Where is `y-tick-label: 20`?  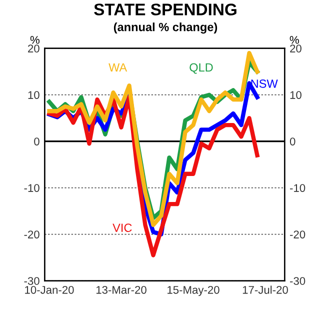
y-tick-label: 20 is located at coordinates (34, 48).